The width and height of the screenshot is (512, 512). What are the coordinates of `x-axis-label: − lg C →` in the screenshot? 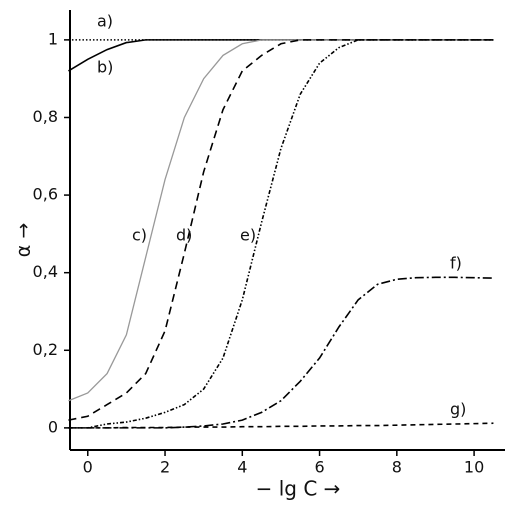 It's located at (298, 489).